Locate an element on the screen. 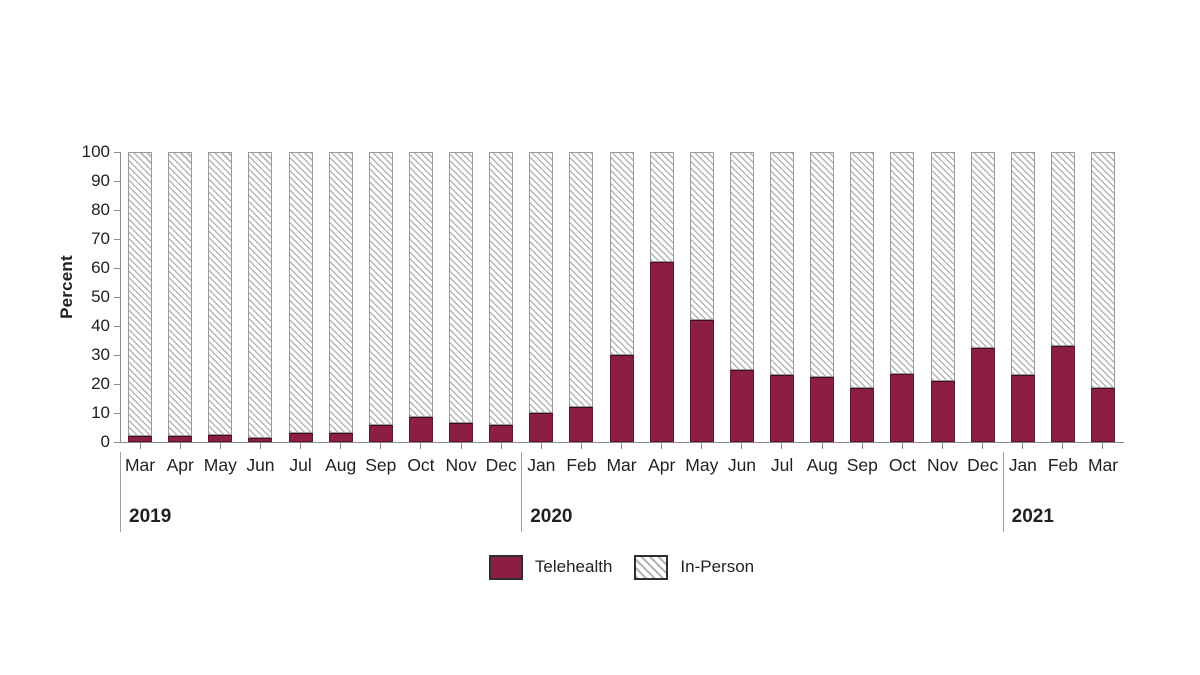 The image size is (1200, 675). year-label: 2021 is located at coordinates (1032, 516).